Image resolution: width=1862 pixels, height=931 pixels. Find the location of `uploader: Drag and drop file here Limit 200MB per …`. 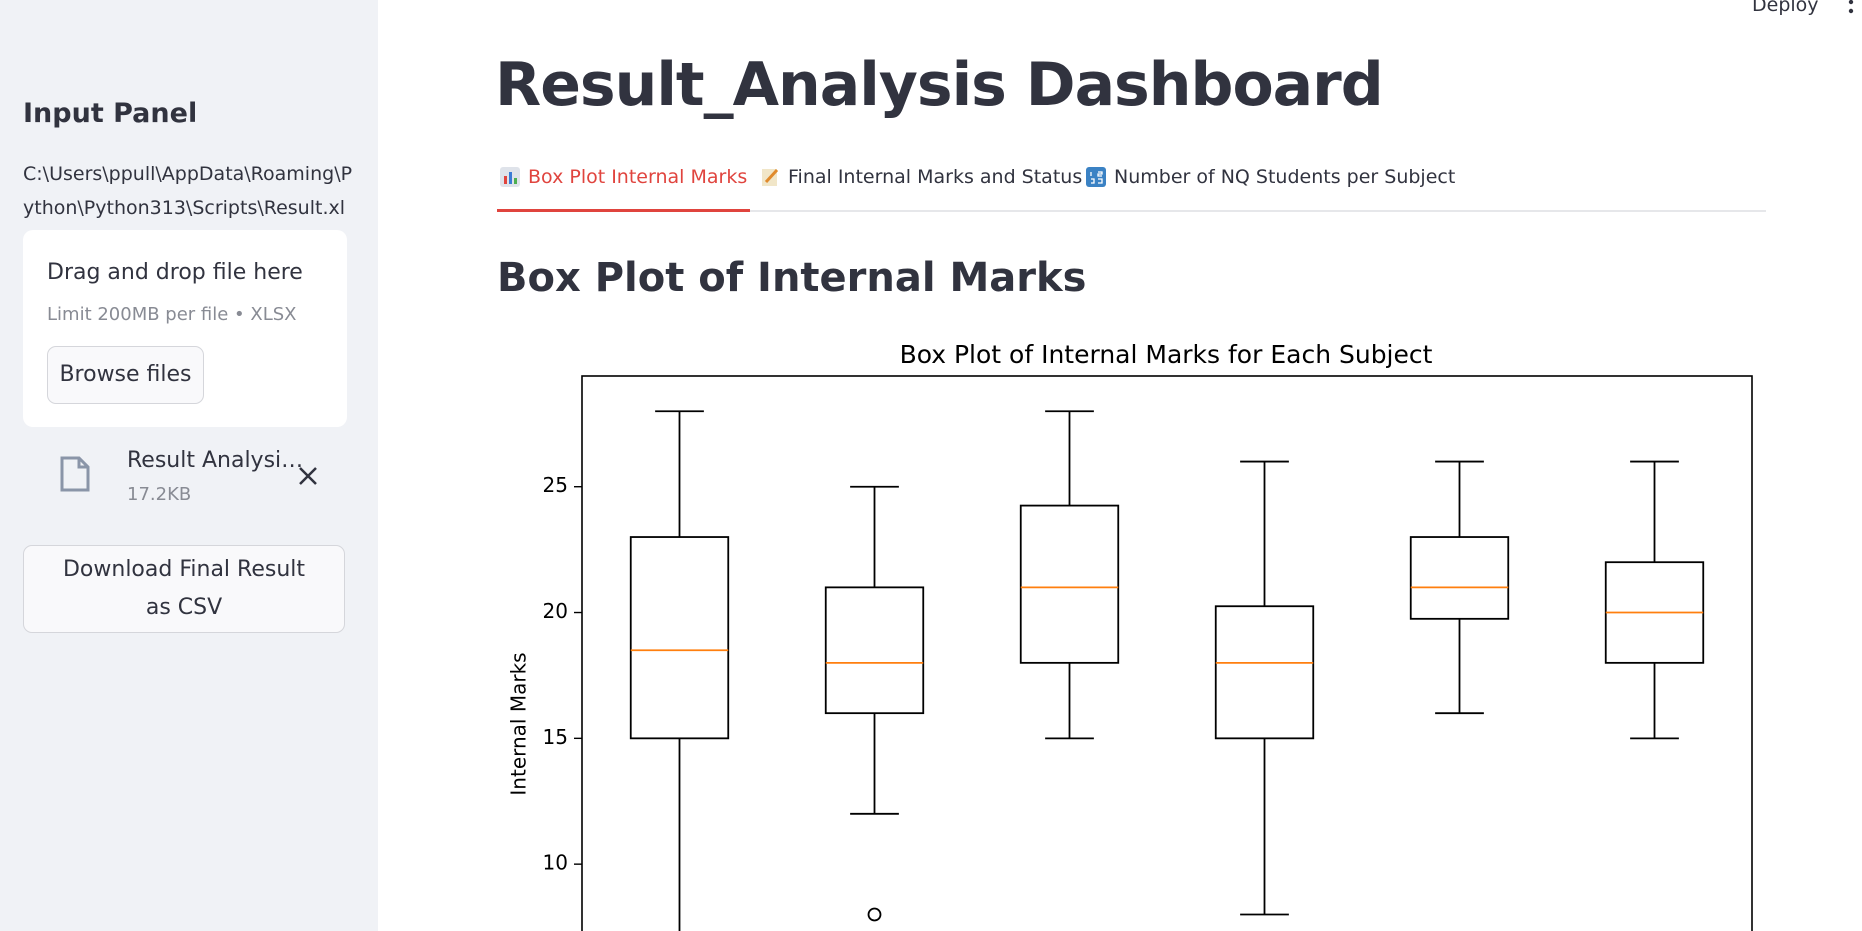

uploader: Drag and drop file here Limit 200MB per … is located at coordinates (185, 328).